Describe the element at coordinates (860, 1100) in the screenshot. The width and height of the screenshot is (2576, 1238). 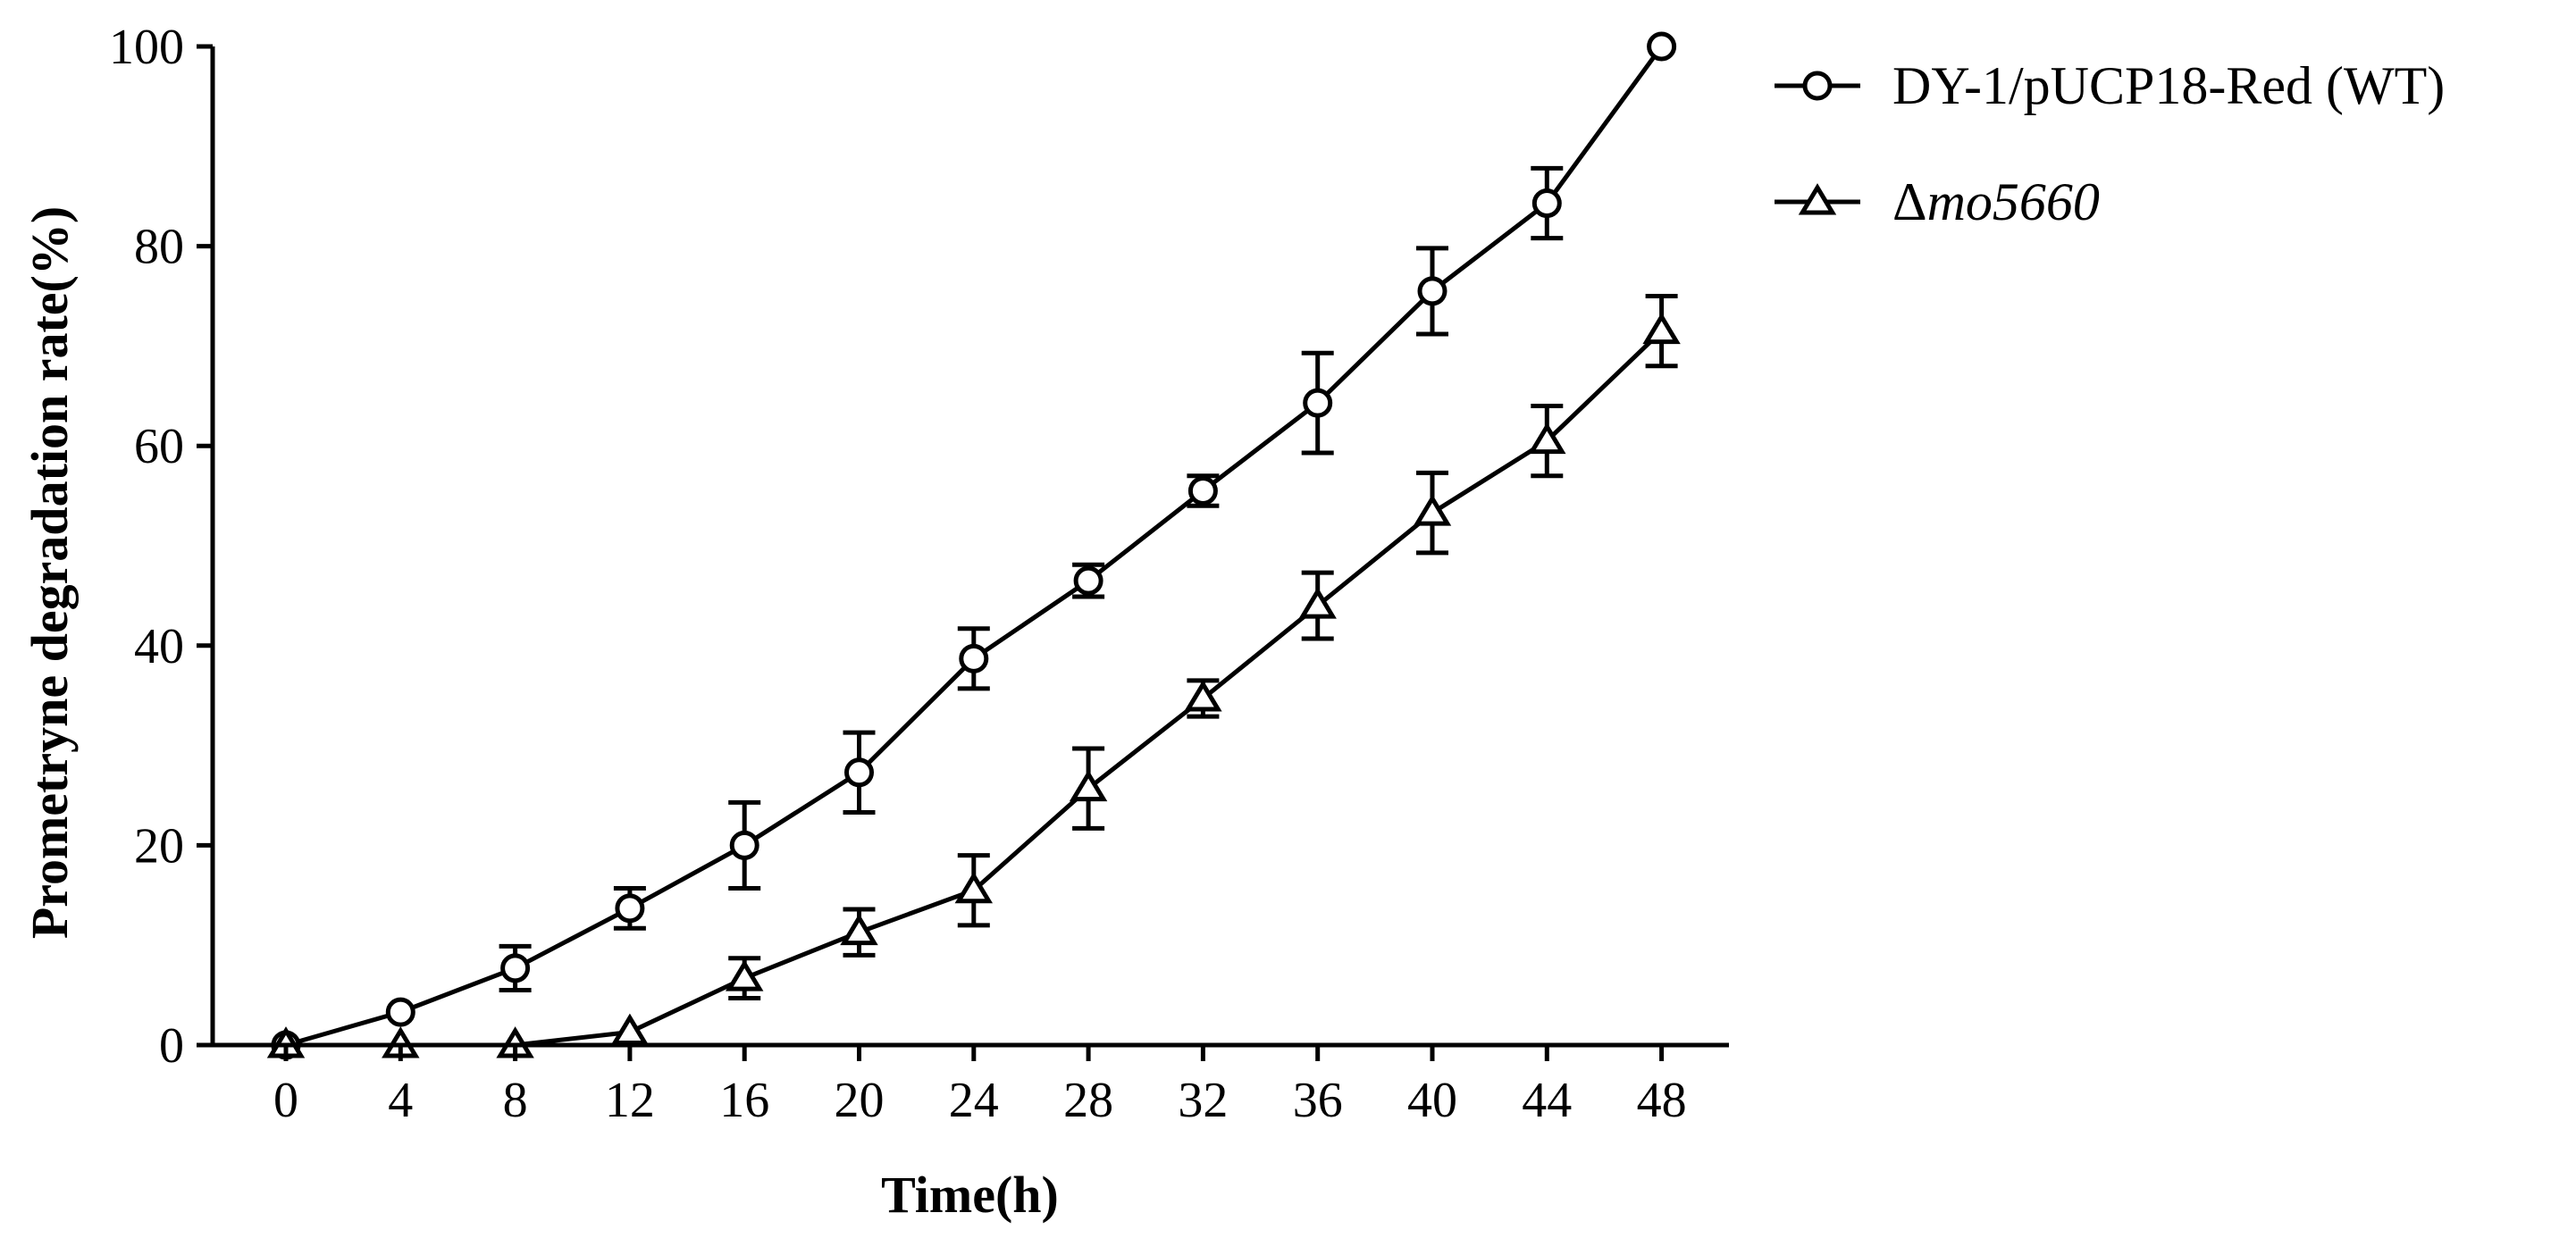
I see `x-tick-label: 20` at that location.